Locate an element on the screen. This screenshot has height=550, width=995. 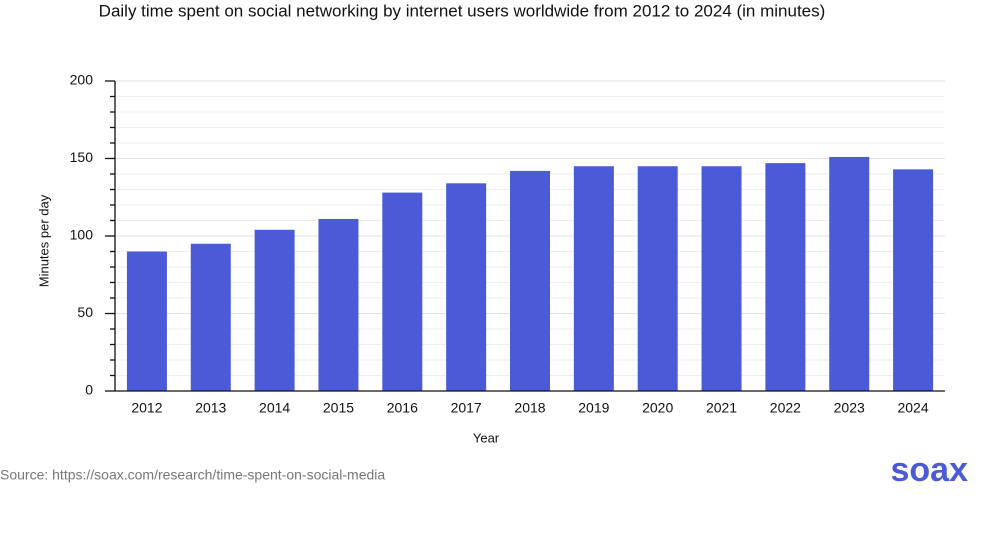
logo: soax is located at coordinates (930, 470).